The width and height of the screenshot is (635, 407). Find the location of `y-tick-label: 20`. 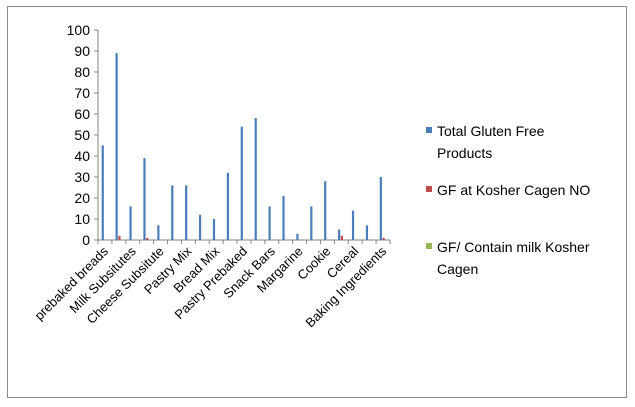

y-tick-label: 20 is located at coordinates (82, 198).